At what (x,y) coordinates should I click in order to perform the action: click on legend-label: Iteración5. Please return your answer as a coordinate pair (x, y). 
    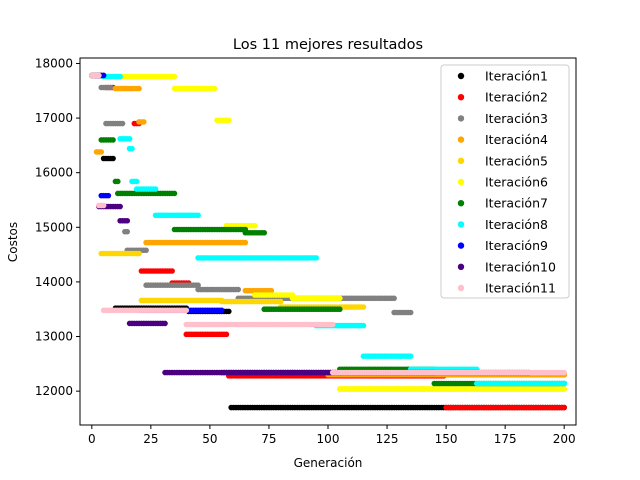
    Looking at the image, I should click on (516, 160).